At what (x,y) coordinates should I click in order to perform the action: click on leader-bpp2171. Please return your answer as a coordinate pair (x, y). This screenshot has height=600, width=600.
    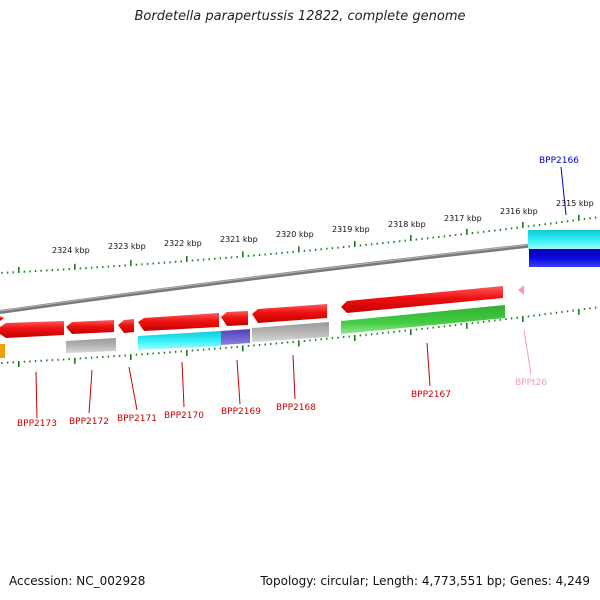
    Looking at the image, I should click on (133, 388).